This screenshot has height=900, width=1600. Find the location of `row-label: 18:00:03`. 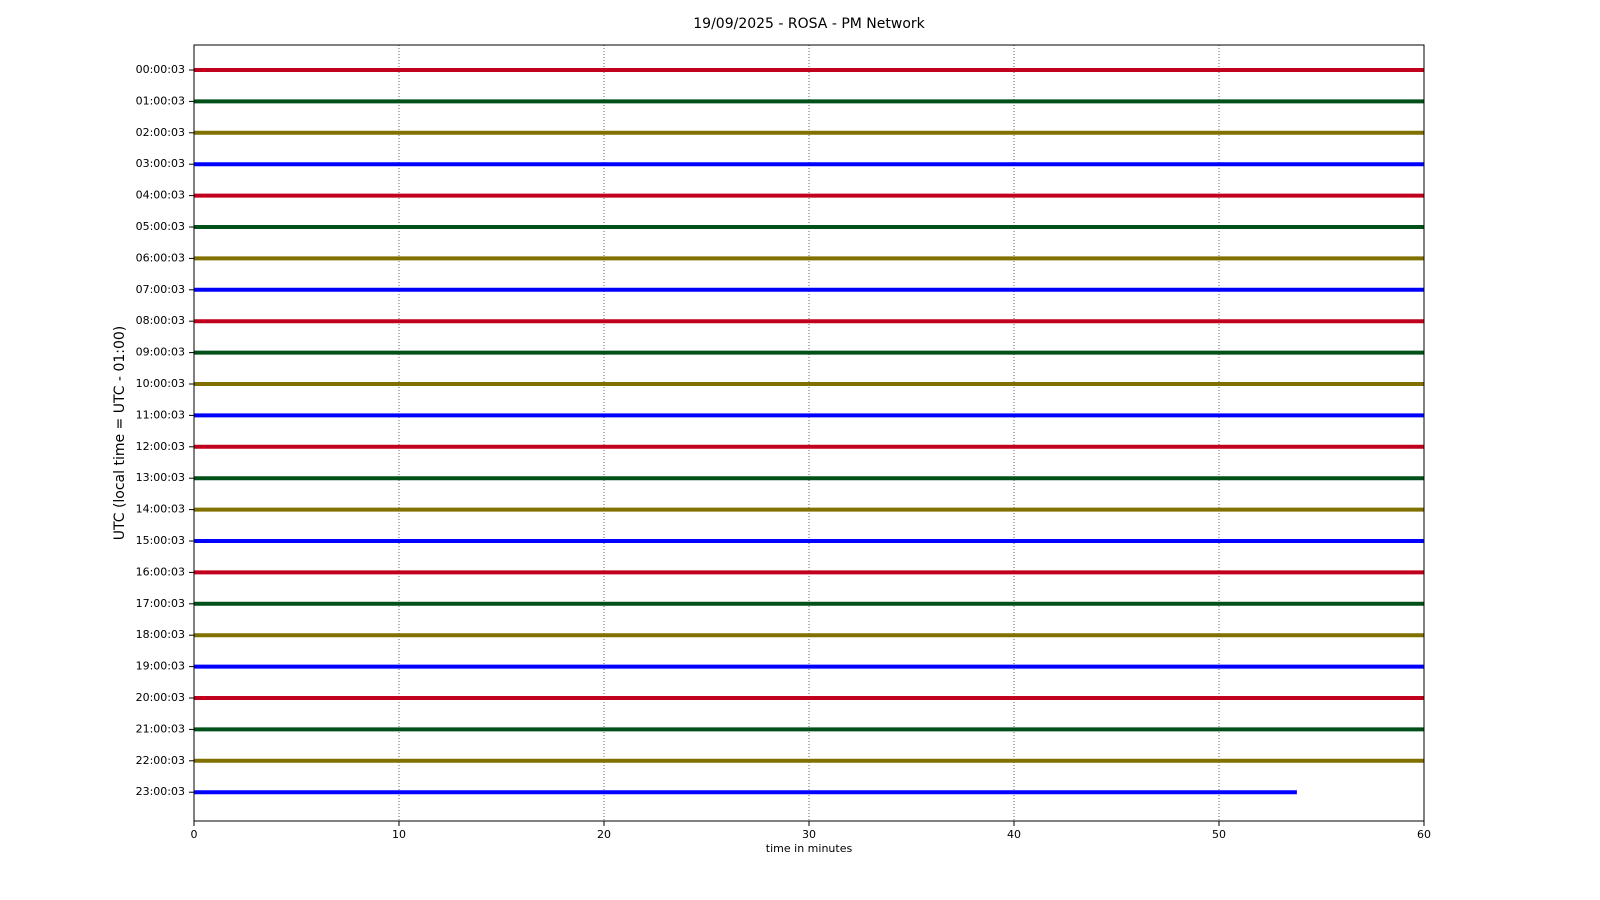

row-label: 18:00:03 is located at coordinates (160, 634).